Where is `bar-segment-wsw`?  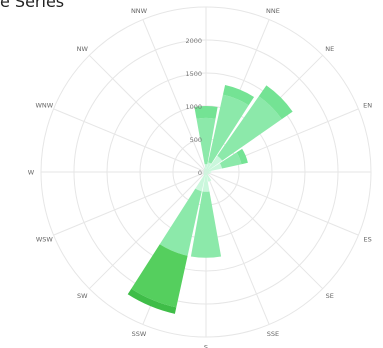 bar-segment-wsw is located at coordinates (204, 173).